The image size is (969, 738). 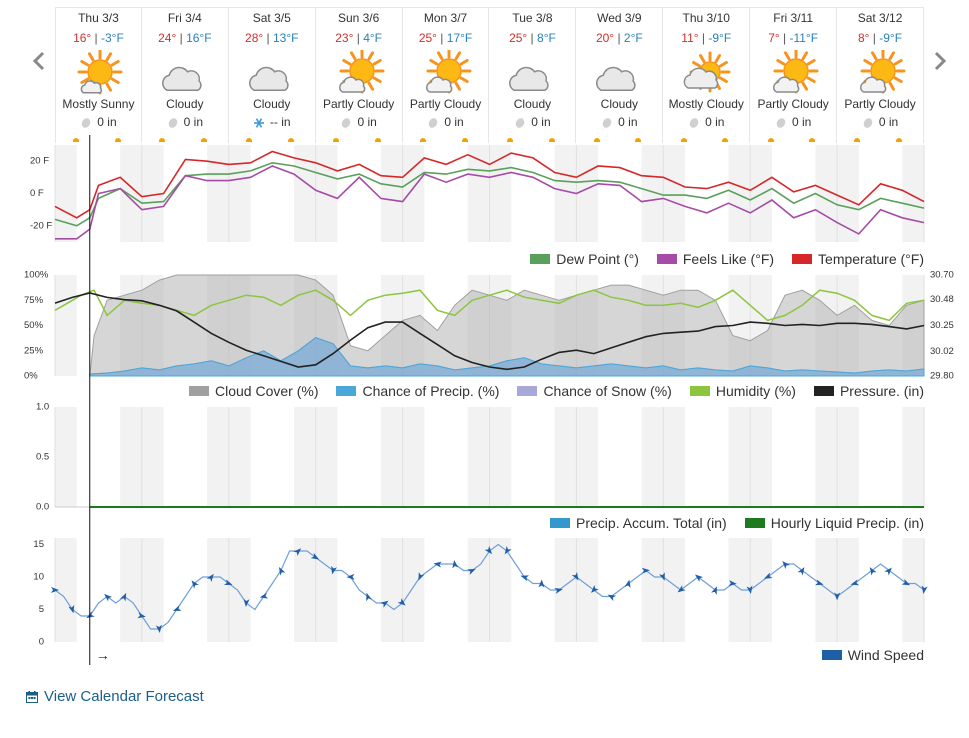 What do you see at coordinates (102, 655) in the screenshot?
I see `current-wind-direction: →` at bounding box center [102, 655].